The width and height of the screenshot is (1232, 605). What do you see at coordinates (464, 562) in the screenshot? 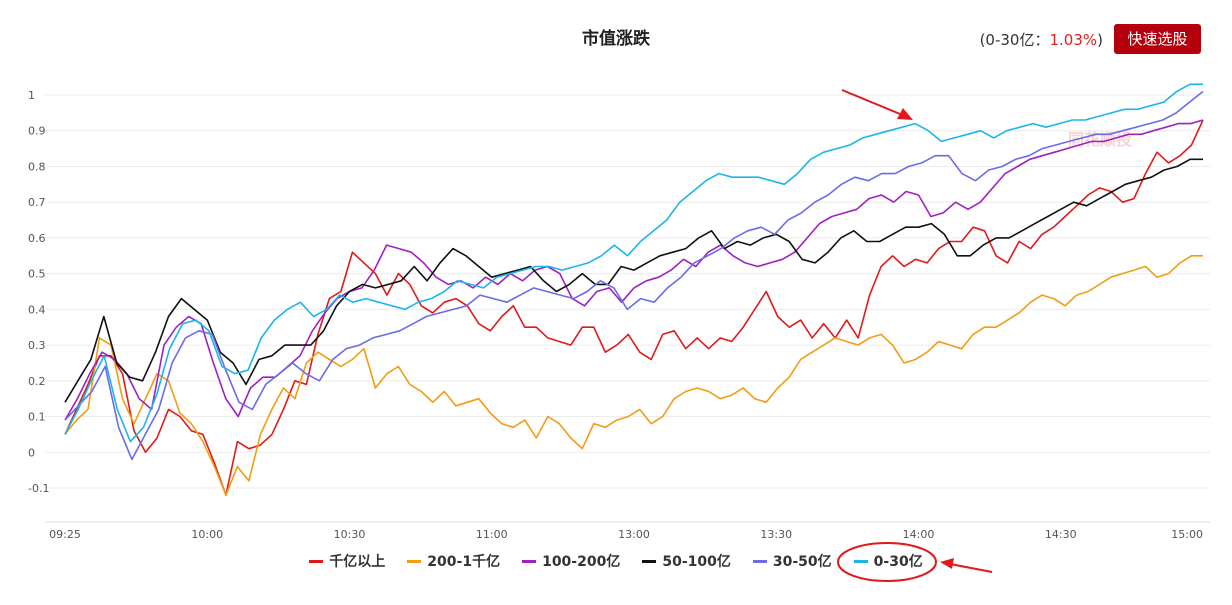
I see `legend-label: 200-1千亿` at bounding box center [464, 562].